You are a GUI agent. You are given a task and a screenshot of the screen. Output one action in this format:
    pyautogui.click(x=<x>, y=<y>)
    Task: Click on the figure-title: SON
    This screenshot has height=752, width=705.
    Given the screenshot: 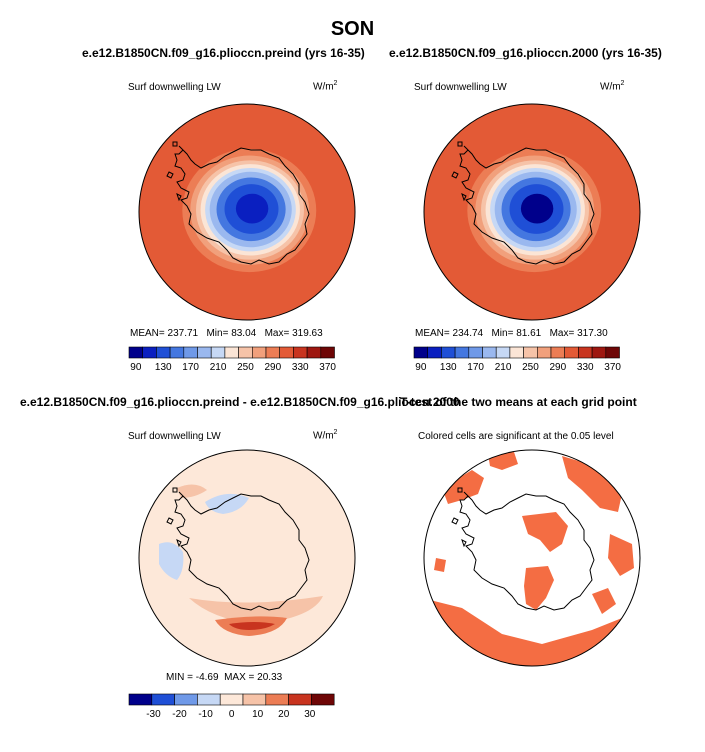 What is the action you would take?
    pyautogui.click(x=352, y=29)
    